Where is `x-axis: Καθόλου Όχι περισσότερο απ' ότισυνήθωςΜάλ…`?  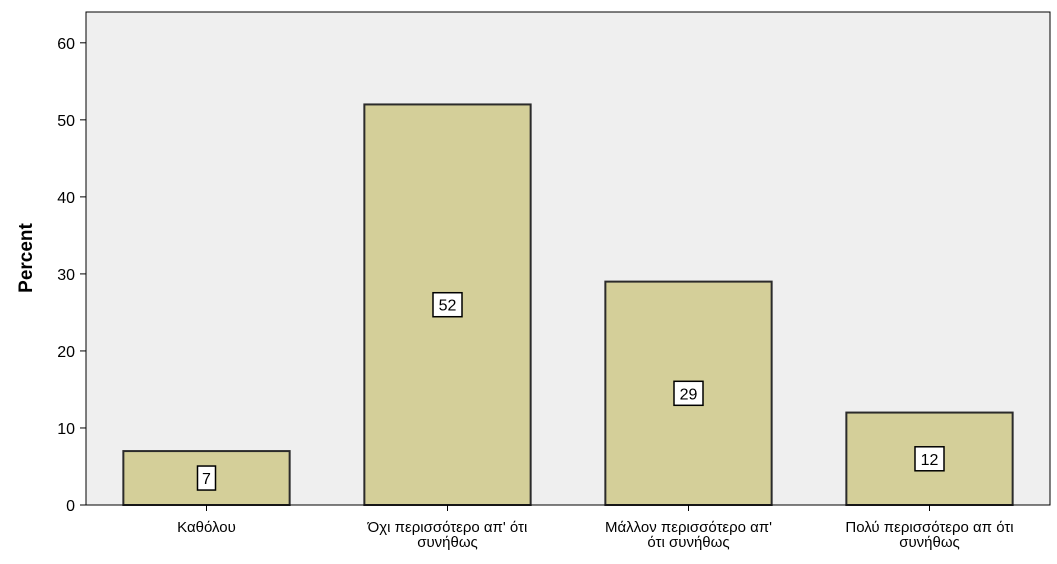
x-axis: Καθόλου Όχι περισσότερο απ' ότισυνήθωςΜάλ… is located at coordinates (568, 527).